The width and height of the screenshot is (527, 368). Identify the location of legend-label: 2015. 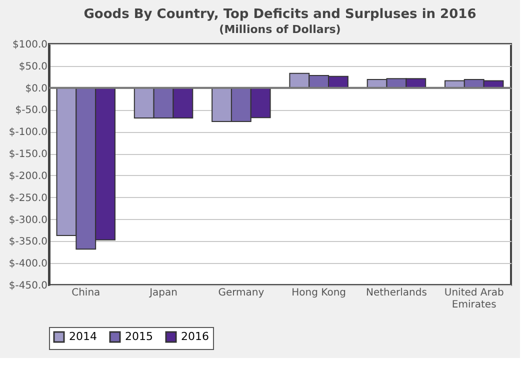
(139, 336).